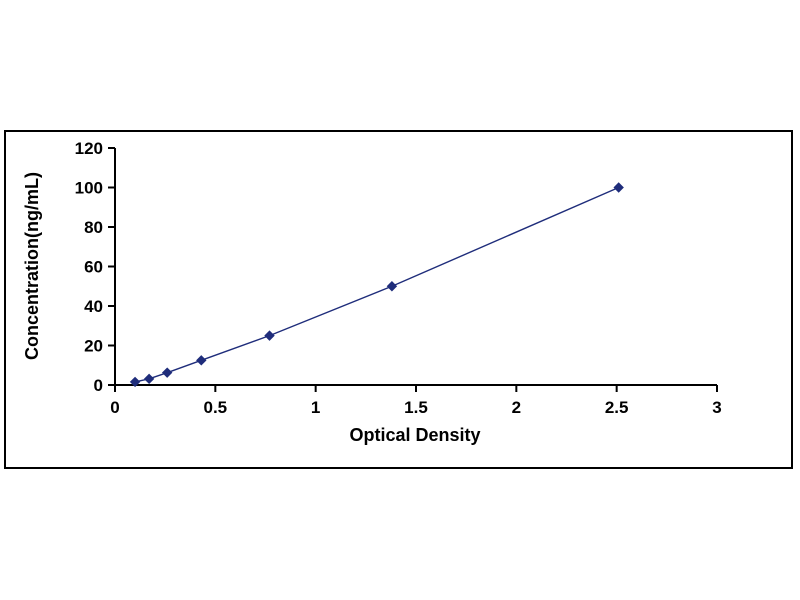 The width and height of the screenshot is (800, 600). What do you see at coordinates (89, 148) in the screenshot?
I see `y-tick-label: 120` at bounding box center [89, 148].